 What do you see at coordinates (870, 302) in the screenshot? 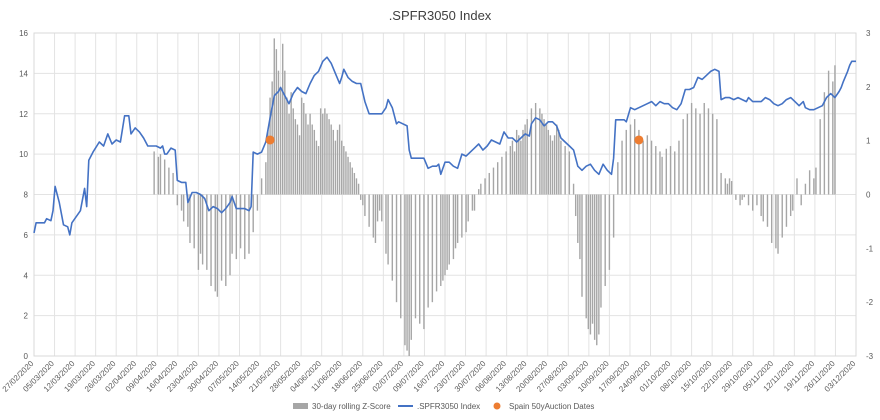
I see `y-right-tick-label: -2` at bounding box center [870, 302].